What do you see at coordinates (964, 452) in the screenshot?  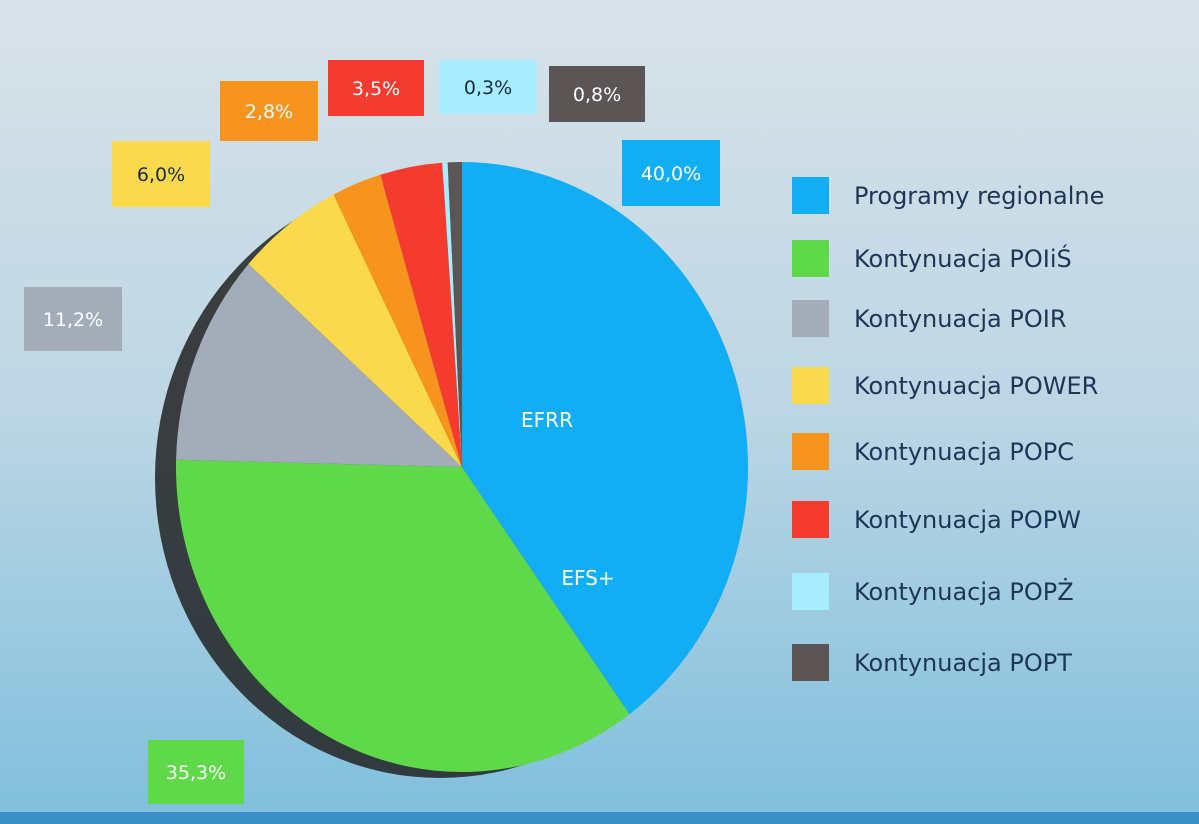 I see `legend-label: Kontynuacja POPC` at bounding box center [964, 452].